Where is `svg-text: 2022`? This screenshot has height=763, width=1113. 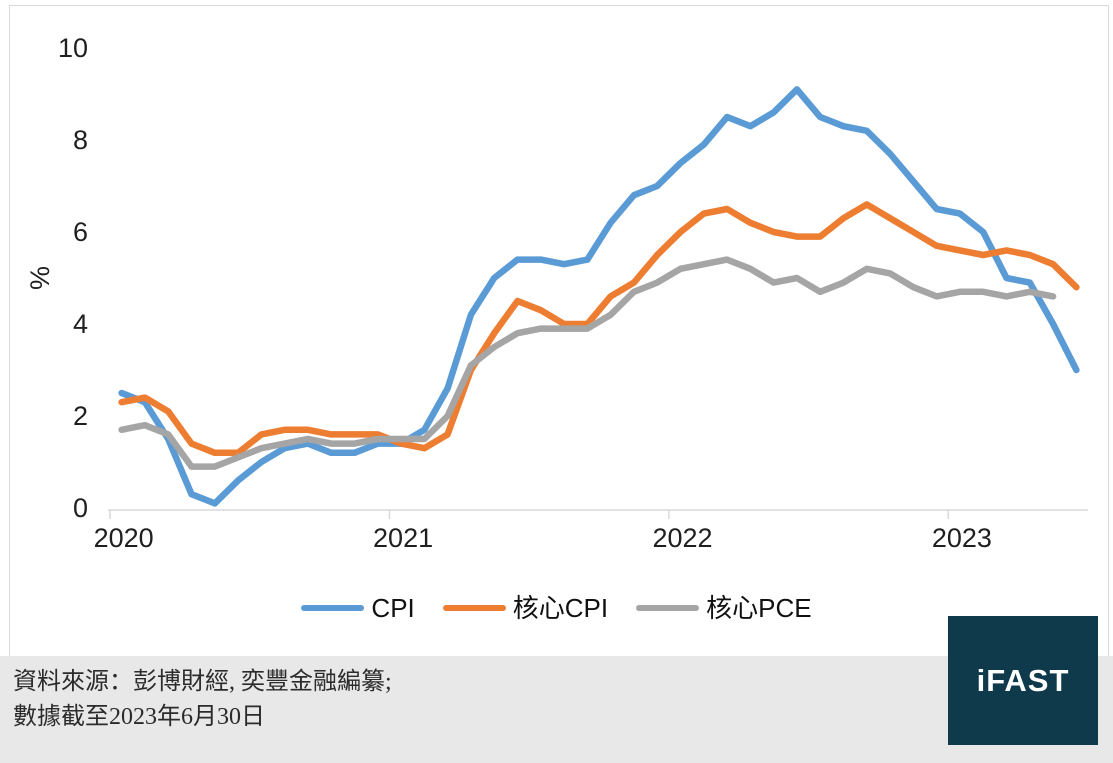
svg-text: 2022 is located at coordinates (682, 538).